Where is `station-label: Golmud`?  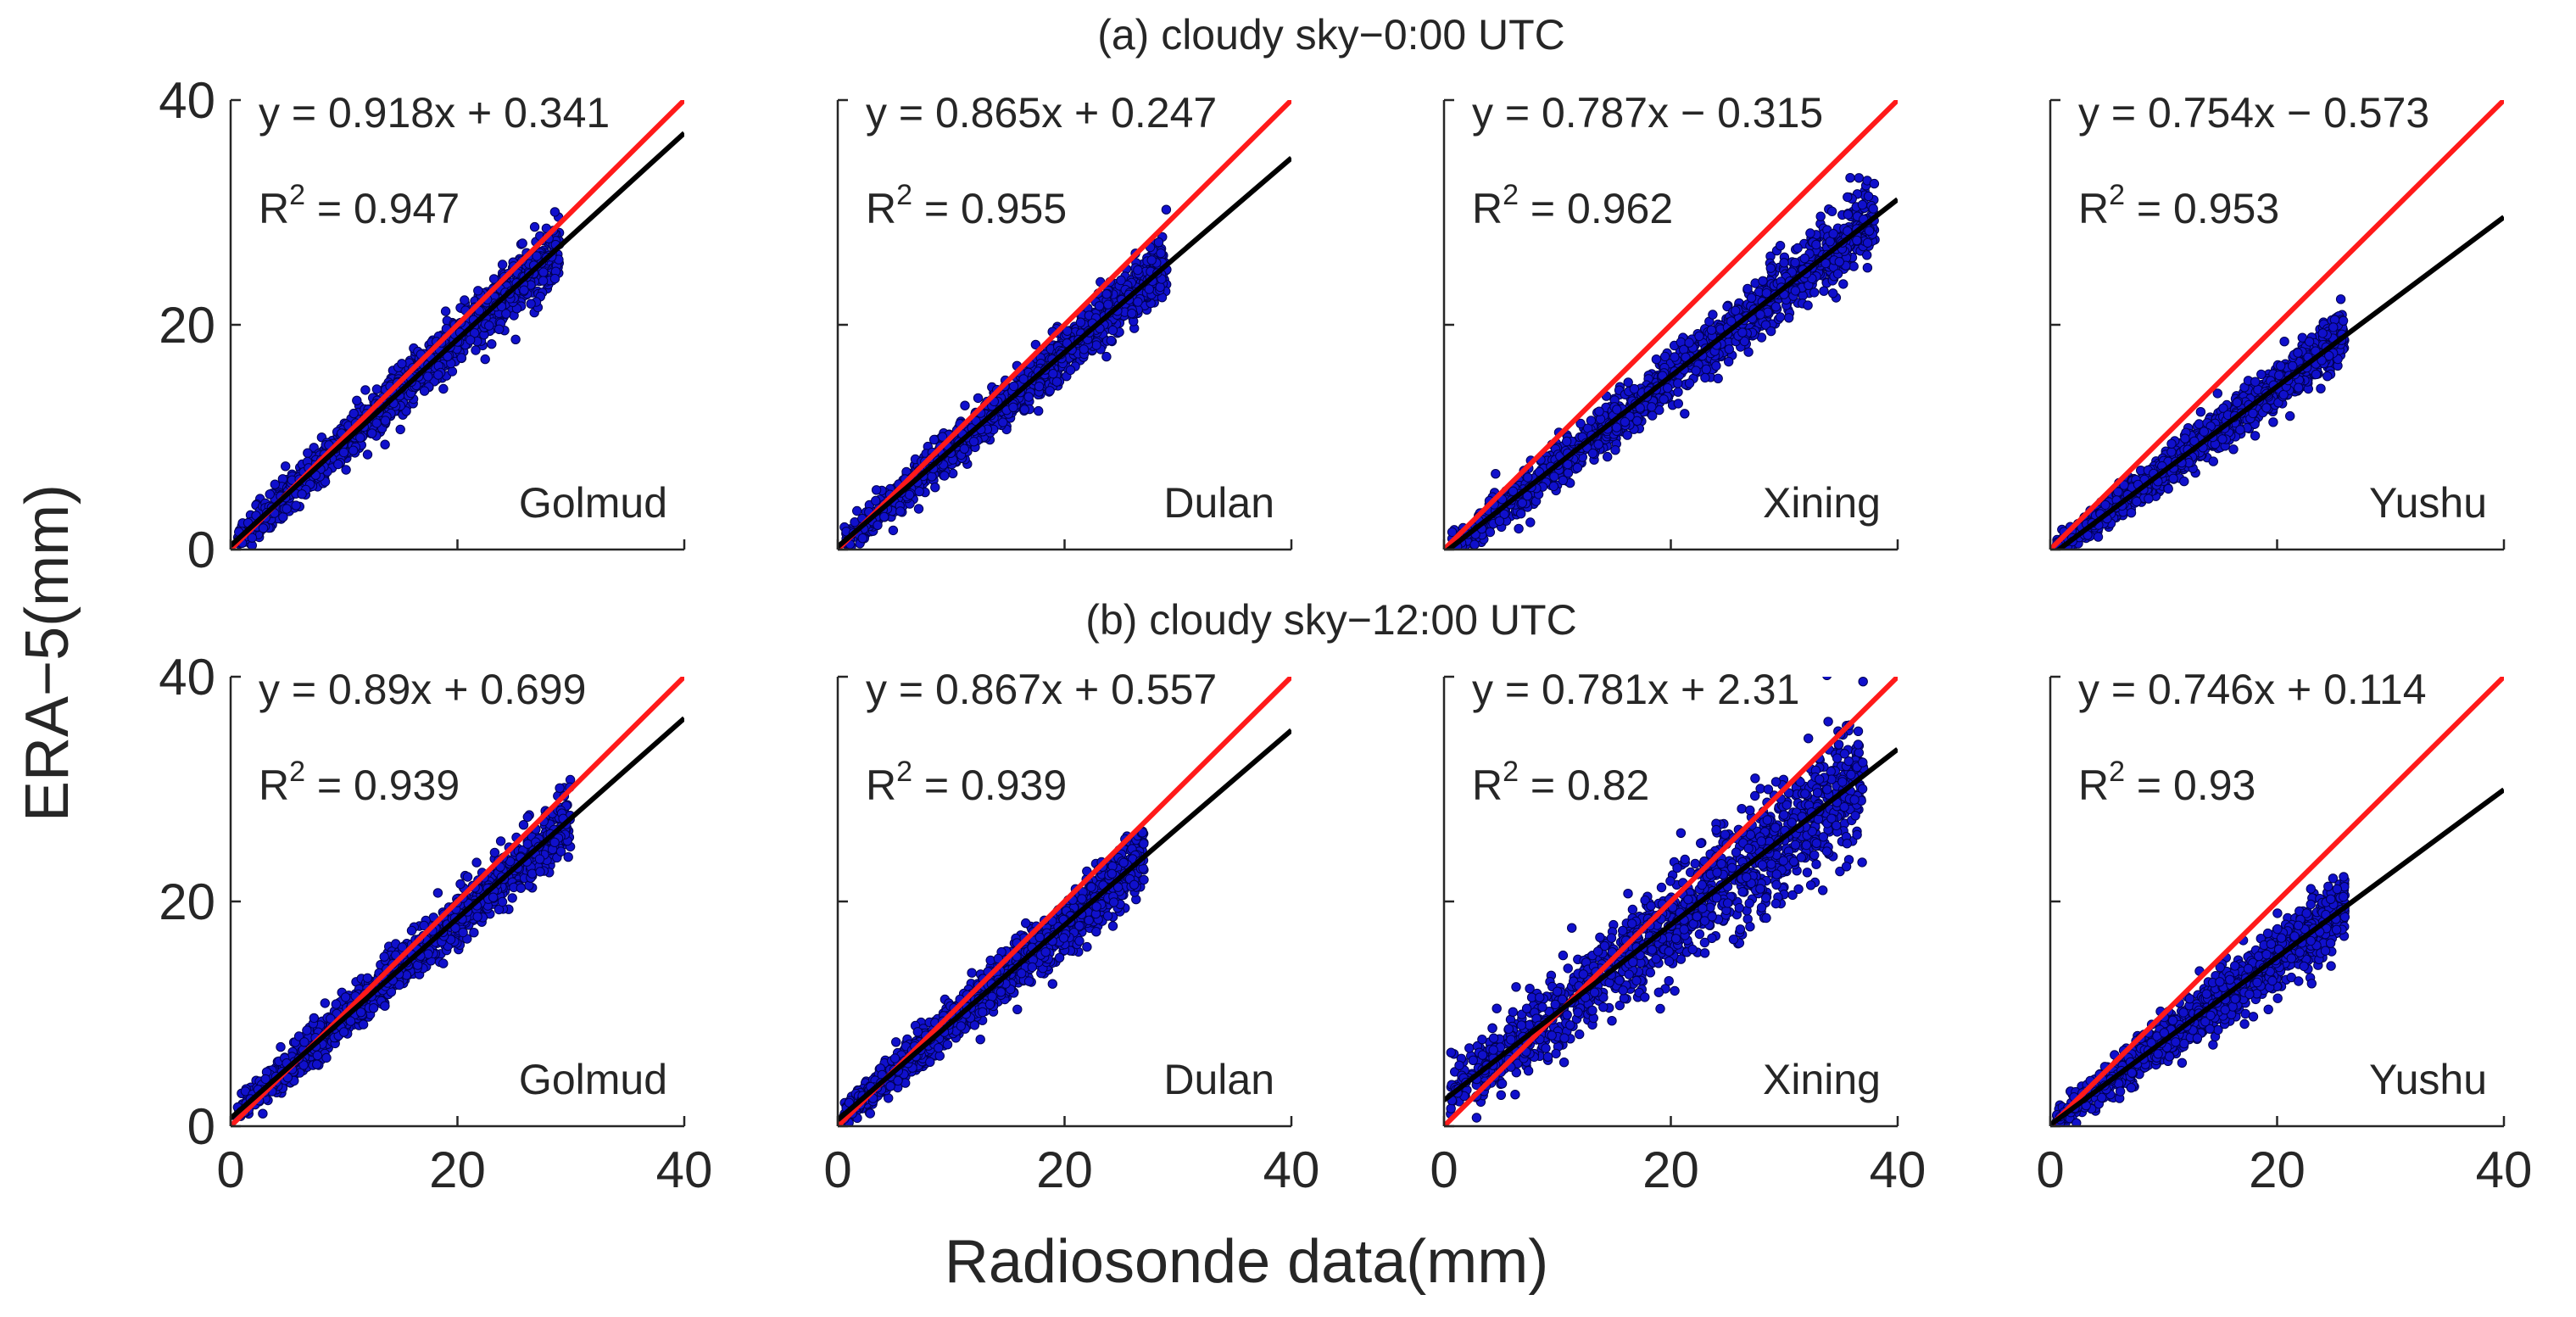 station-label: Golmud is located at coordinates (593, 503).